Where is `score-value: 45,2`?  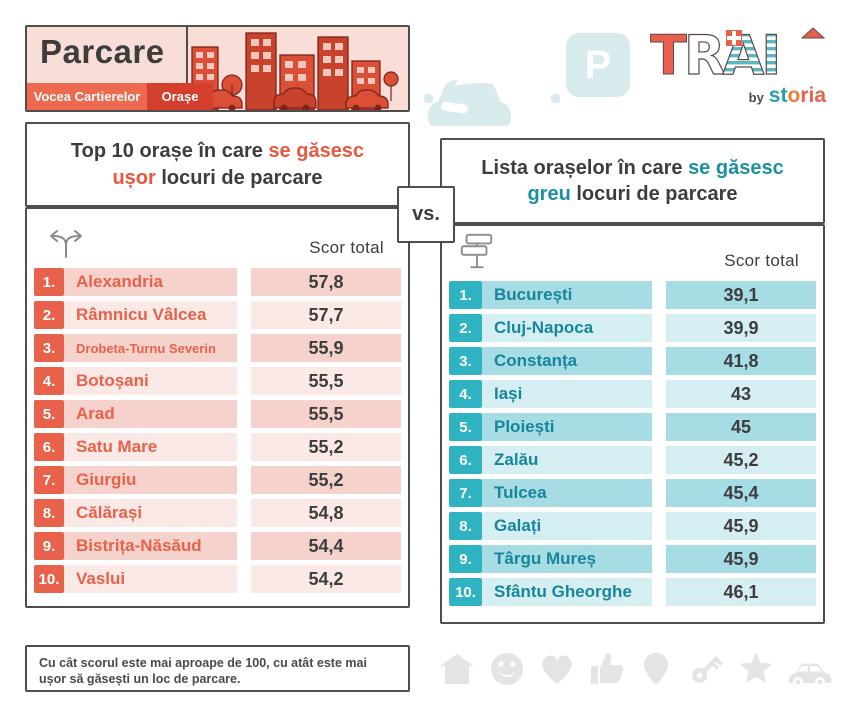 score-value: 45,2 is located at coordinates (741, 460).